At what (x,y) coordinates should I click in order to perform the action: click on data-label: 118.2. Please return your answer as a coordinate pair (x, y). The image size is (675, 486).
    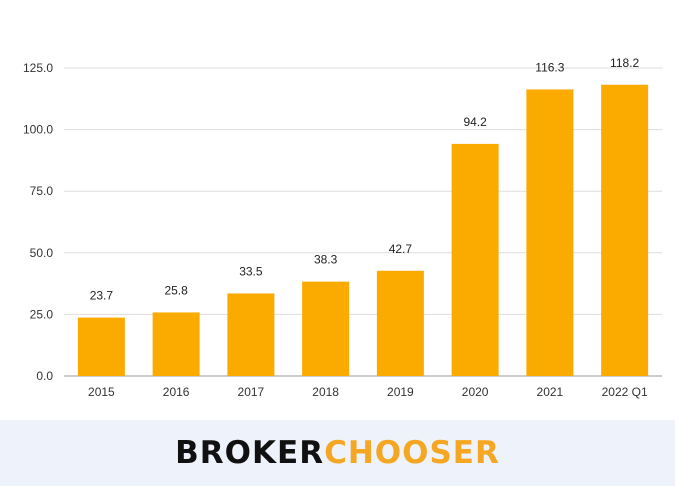
    Looking at the image, I should click on (624, 63).